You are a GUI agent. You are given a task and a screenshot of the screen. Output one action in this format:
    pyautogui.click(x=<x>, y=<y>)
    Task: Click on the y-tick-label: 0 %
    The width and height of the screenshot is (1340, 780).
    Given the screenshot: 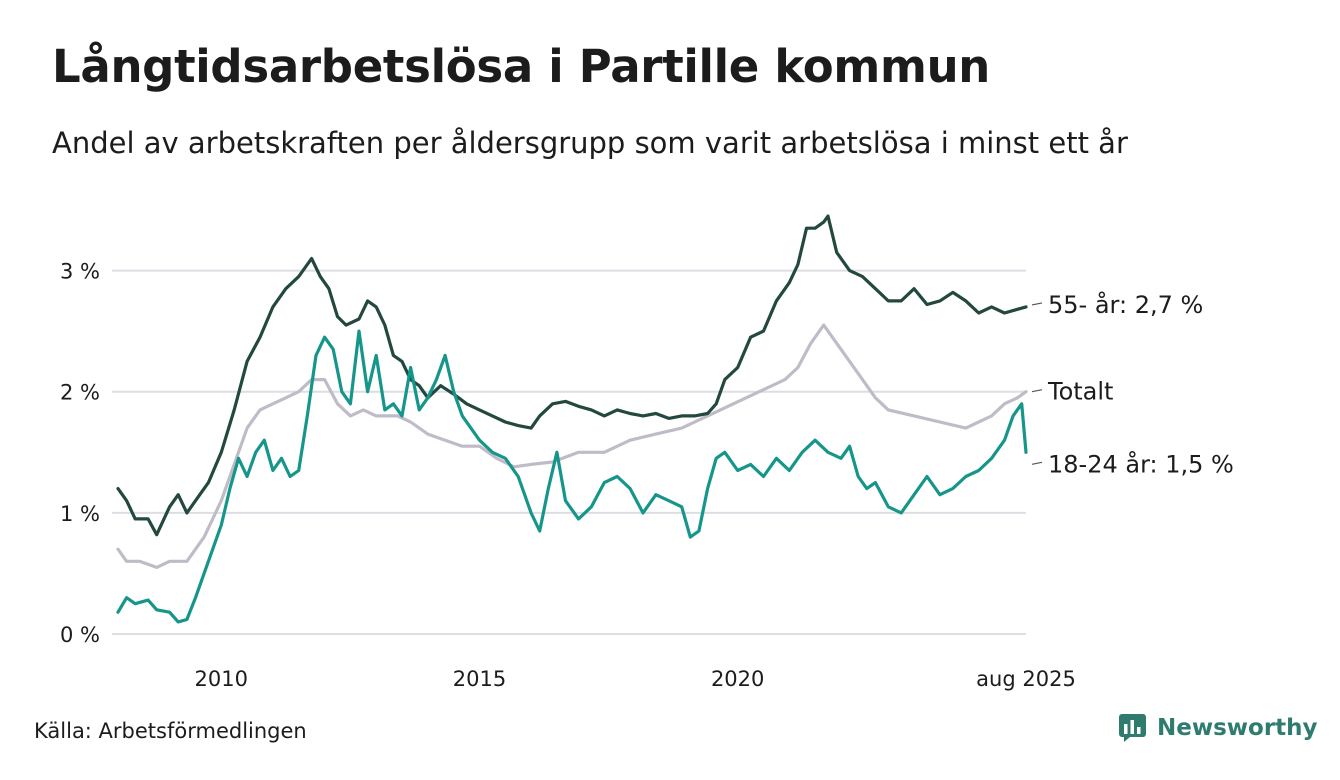 What is the action you would take?
    pyautogui.click(x=80, y=635)
    